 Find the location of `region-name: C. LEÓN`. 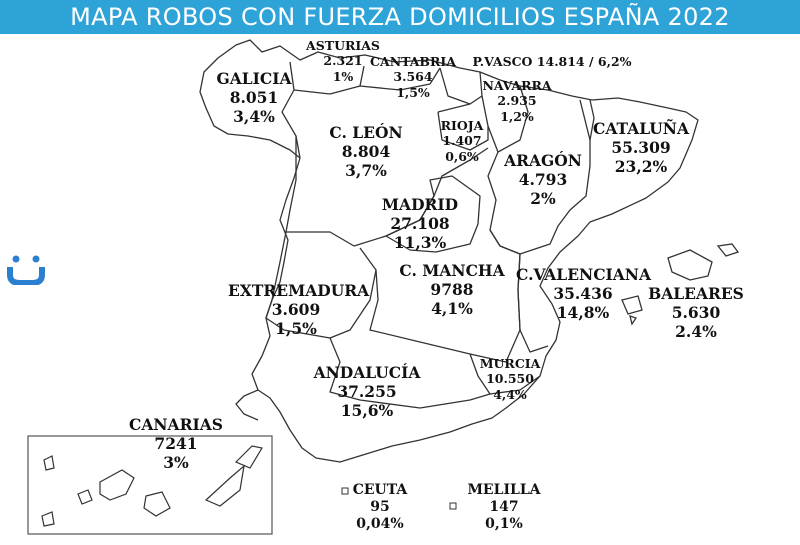

region-name: C. LEÓN is located at coordinates (366, 132).